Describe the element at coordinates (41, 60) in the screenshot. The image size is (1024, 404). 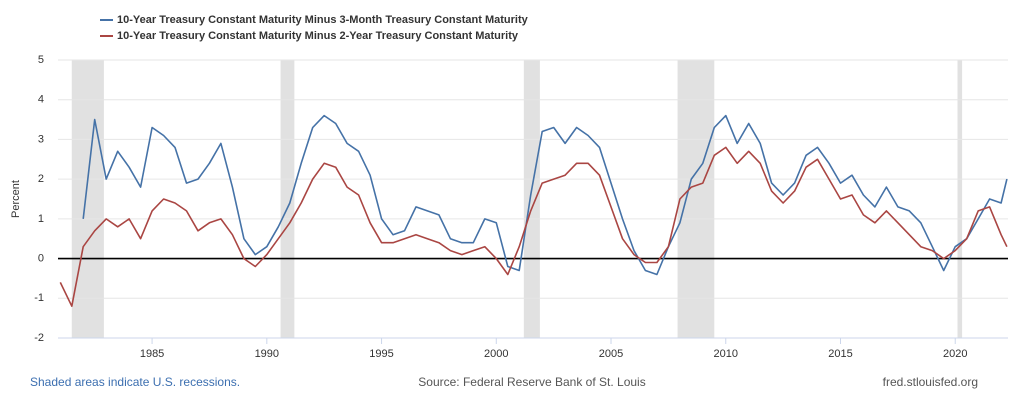
I see `y-tick-label: 5` at that location.